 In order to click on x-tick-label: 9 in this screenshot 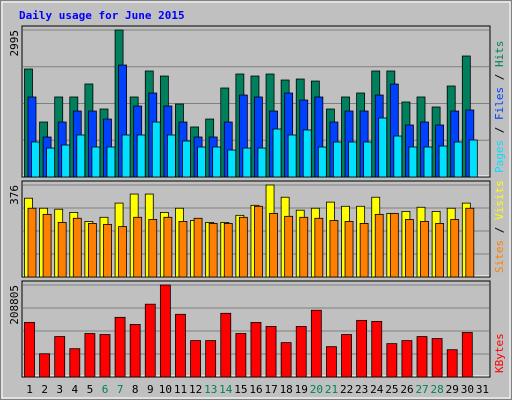, I will do `click(150, 389)`.